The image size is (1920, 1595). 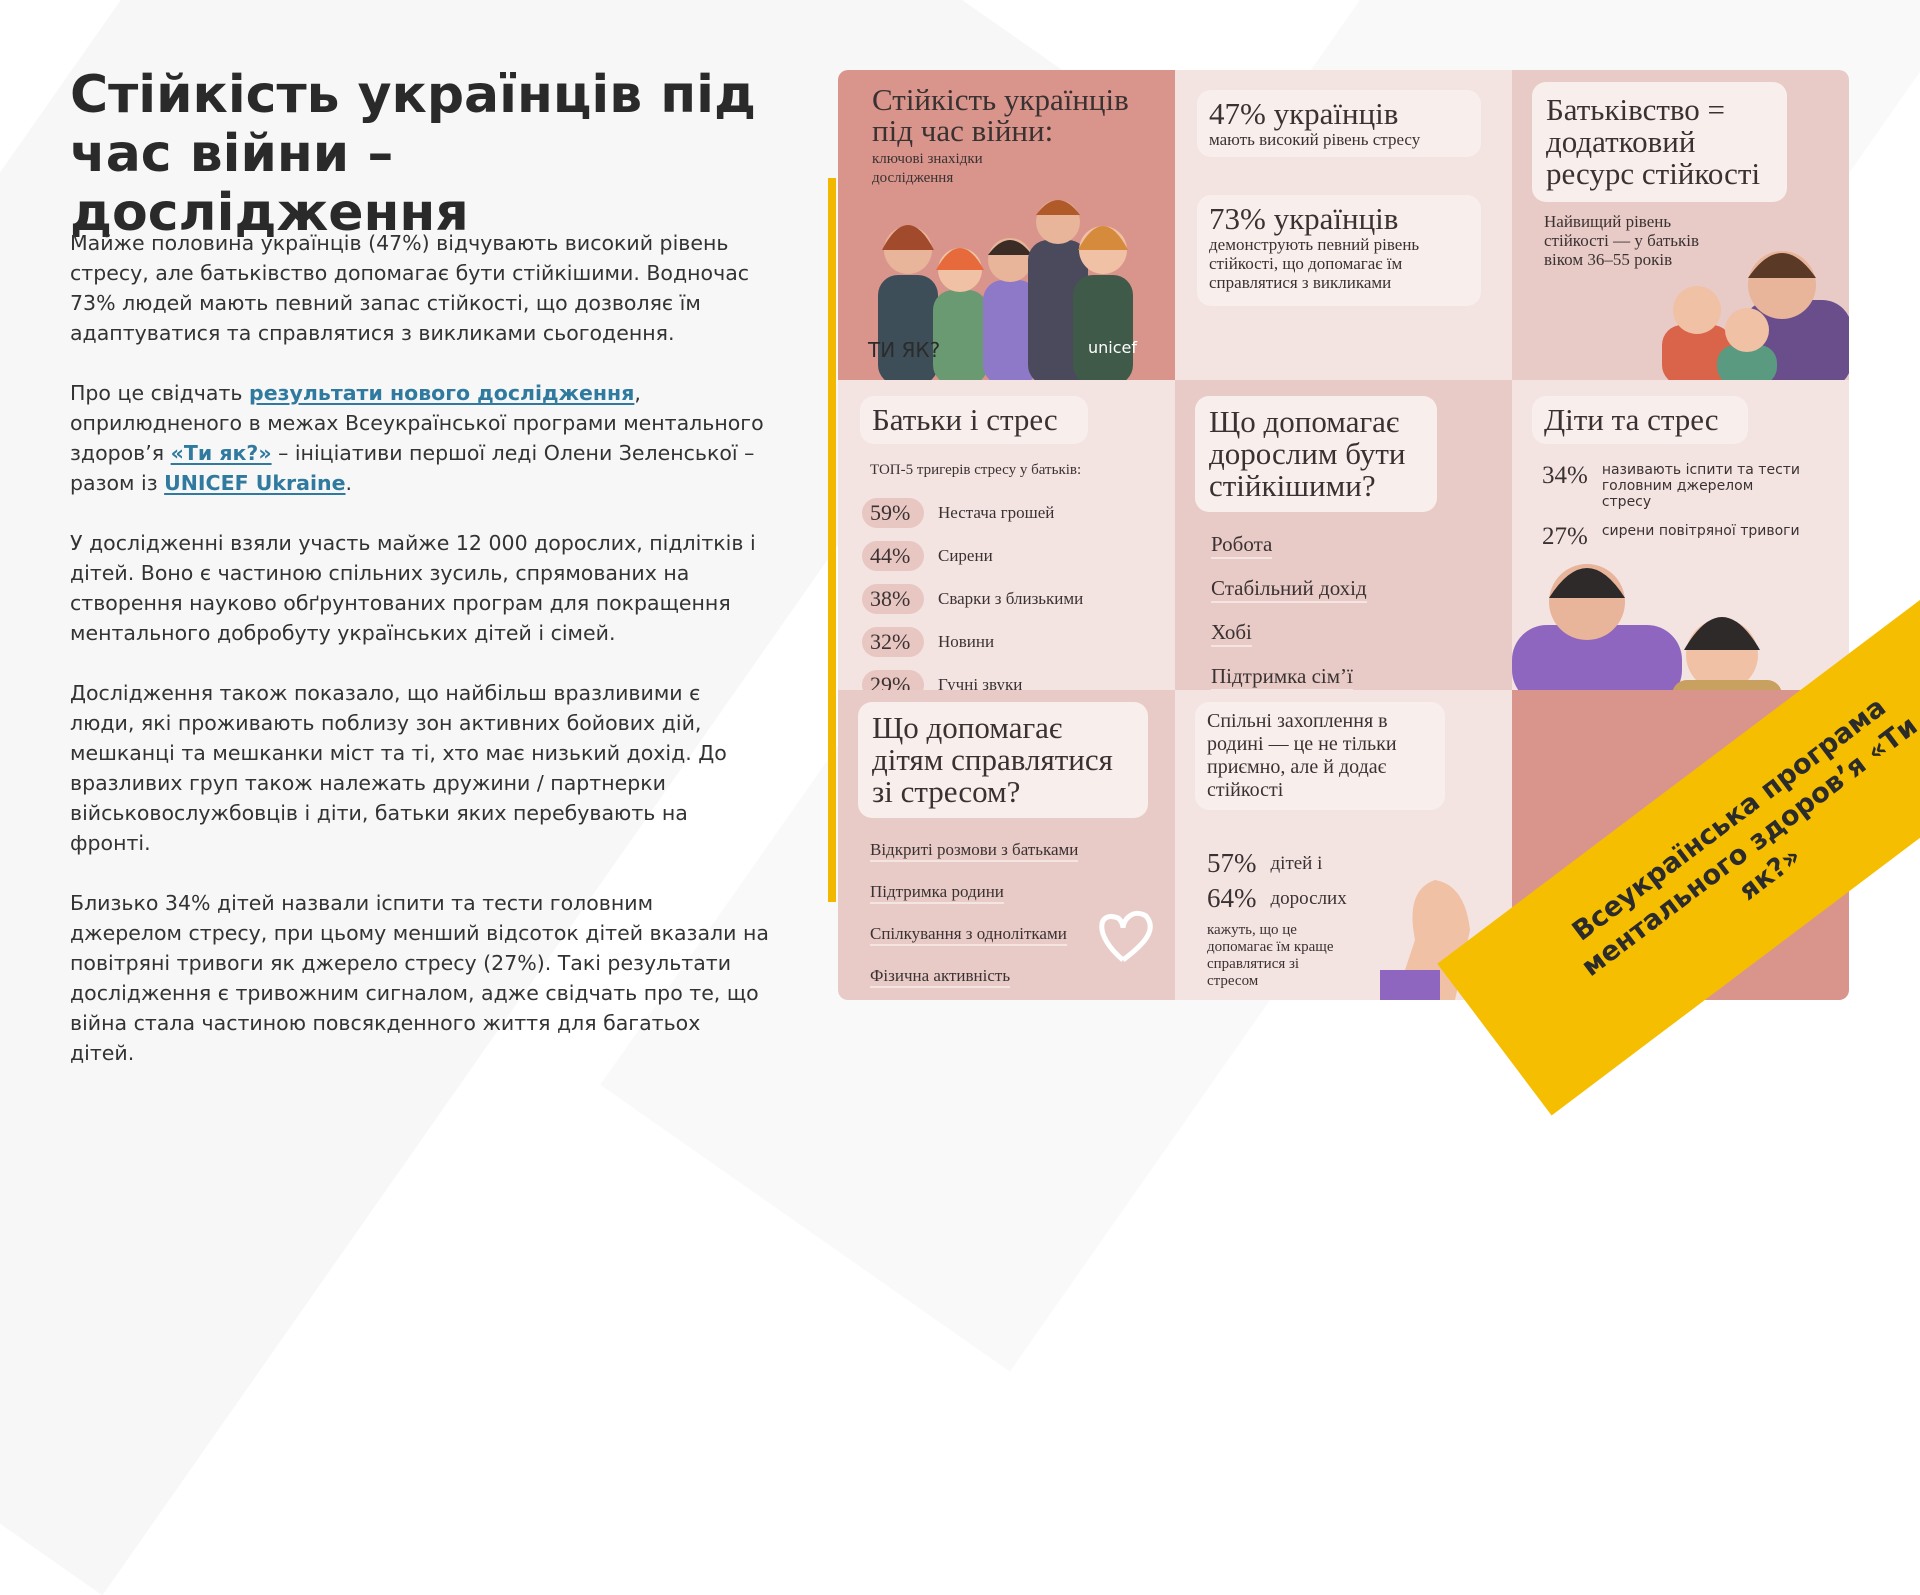 I want to click on accent-line, so click(x=832, y=540).